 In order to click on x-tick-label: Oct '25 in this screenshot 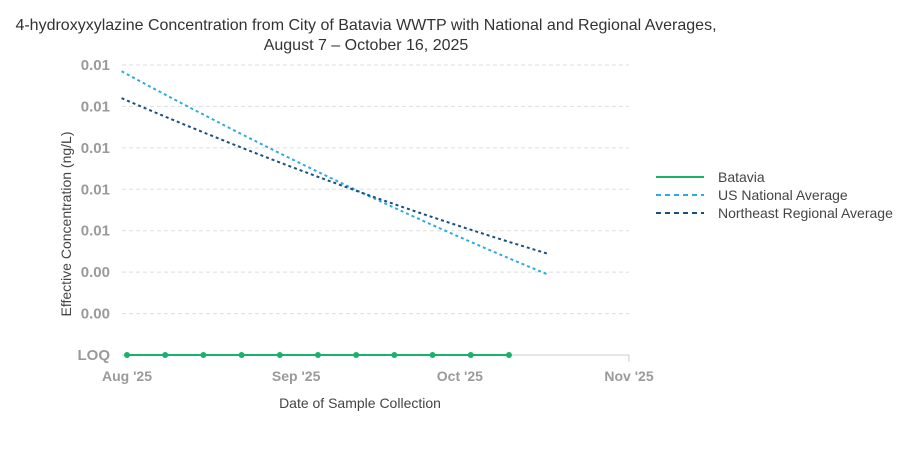, I will do `click(460, 376)`.